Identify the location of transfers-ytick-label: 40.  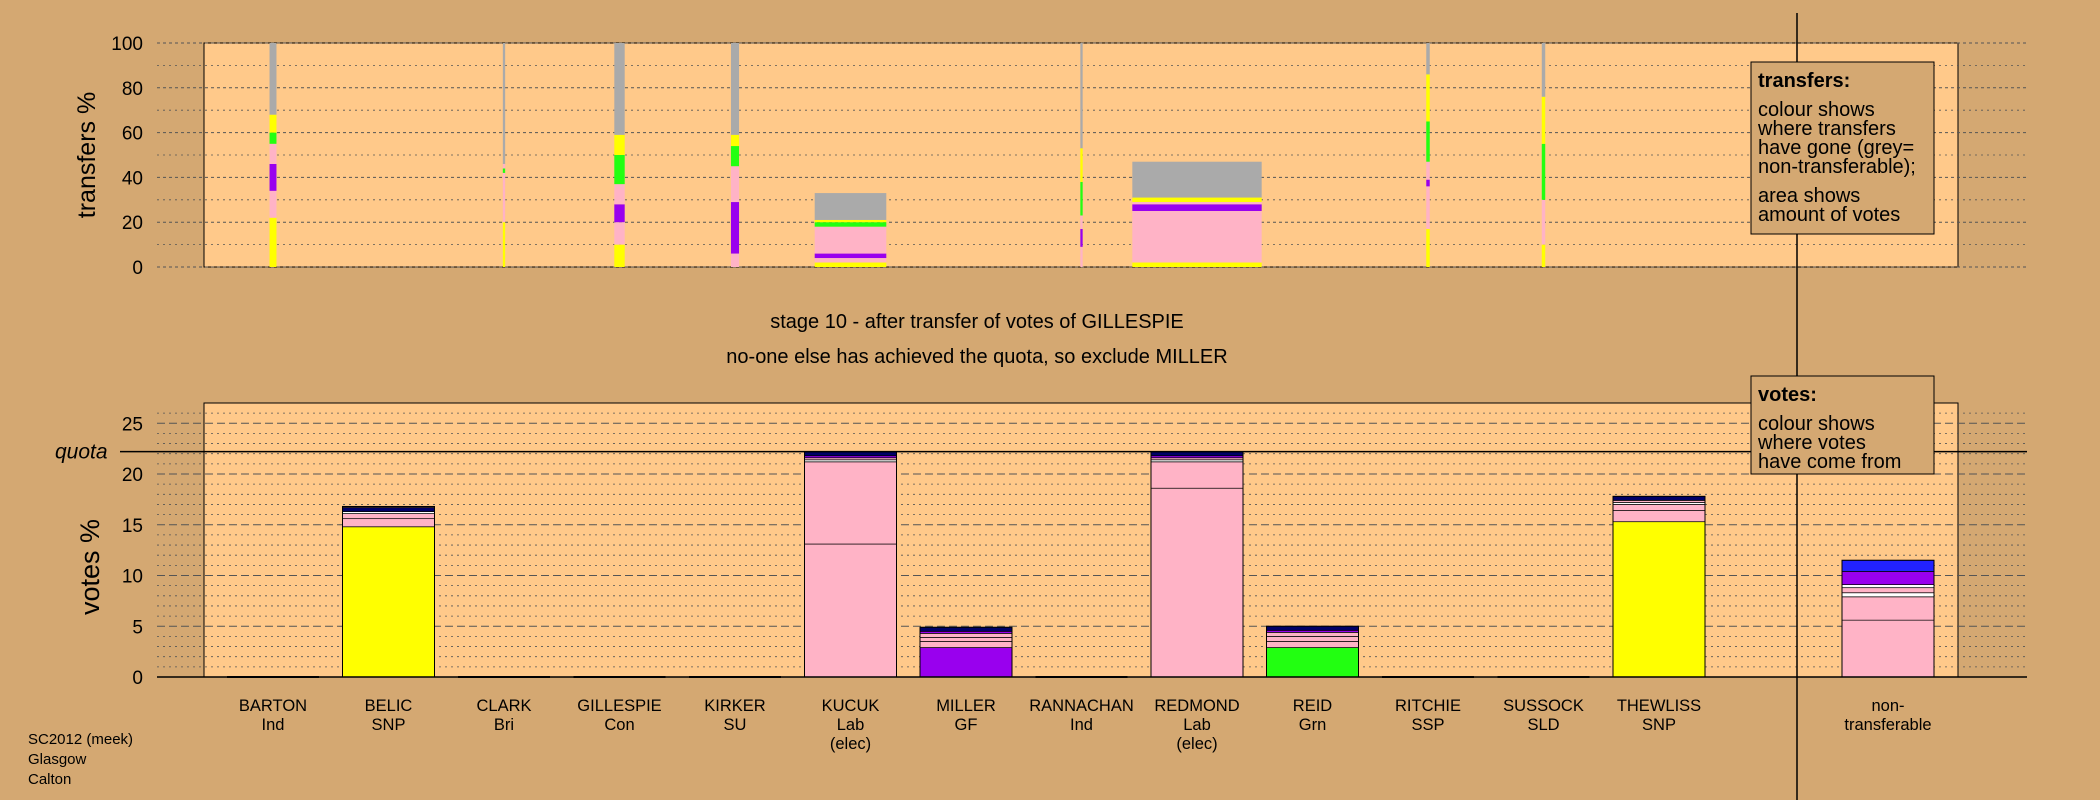
(132, 178).